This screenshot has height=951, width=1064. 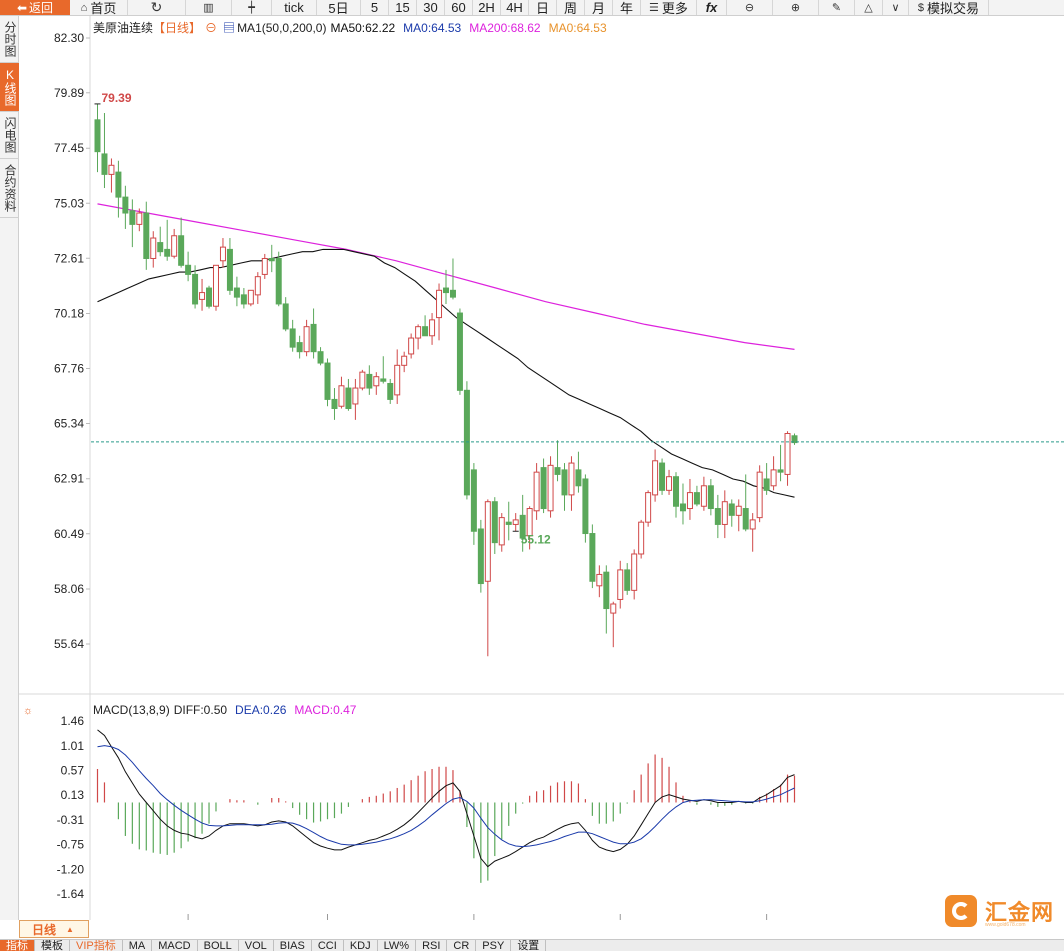 I want to click on refresh-button: ↻, so click(x=157, y=7).